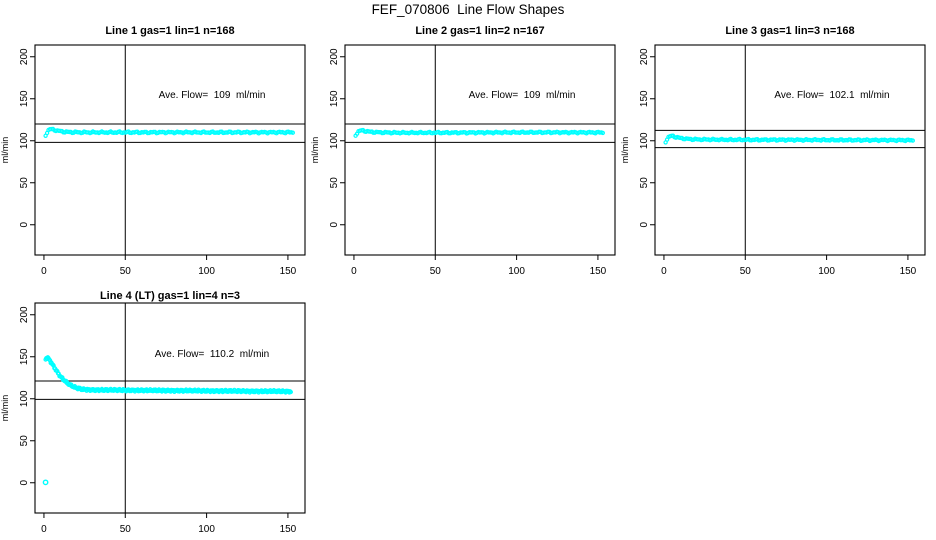 This screenshot has width=936, height=540. What do you see at coordinates (463, 160) in the screenshot?
I see `panel-2-plot: 0 50 100 150 0 50 100 150 200 ml/min` at bounding box center [463, 160].